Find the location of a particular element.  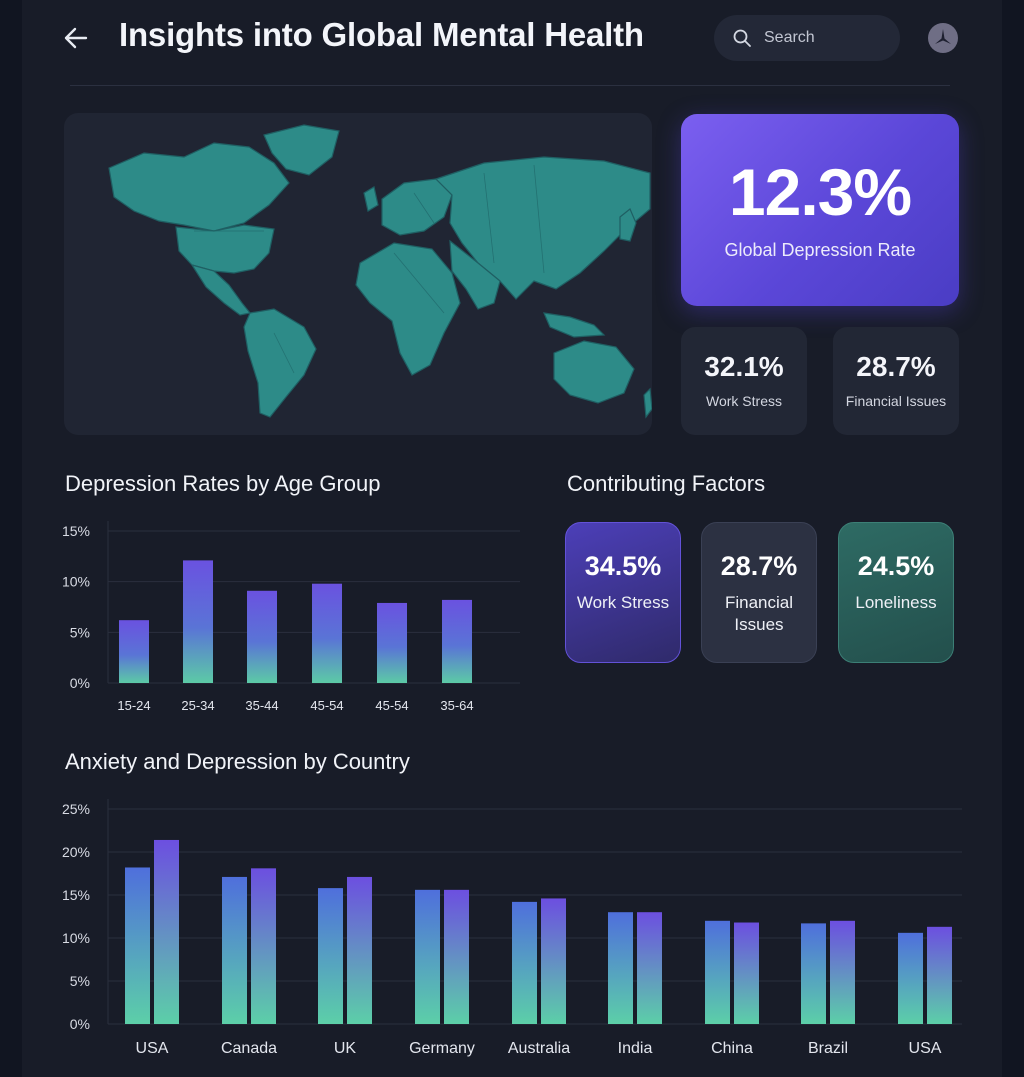

work-stress-value: 32.1% is located at coordinates (744, 366).